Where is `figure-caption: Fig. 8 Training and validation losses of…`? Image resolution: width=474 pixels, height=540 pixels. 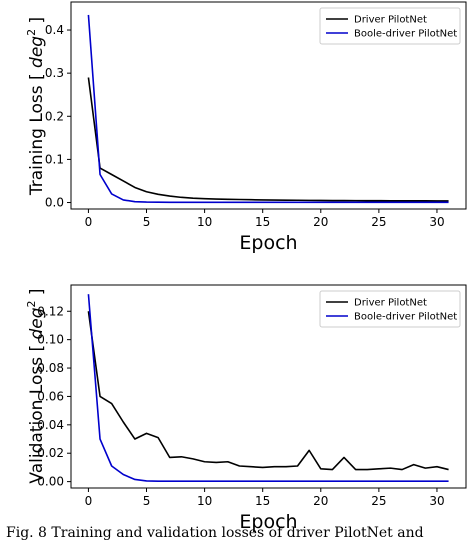
figure-caption: Fig. 8 Training and validation losses of… is located at coordinates (215, 532).